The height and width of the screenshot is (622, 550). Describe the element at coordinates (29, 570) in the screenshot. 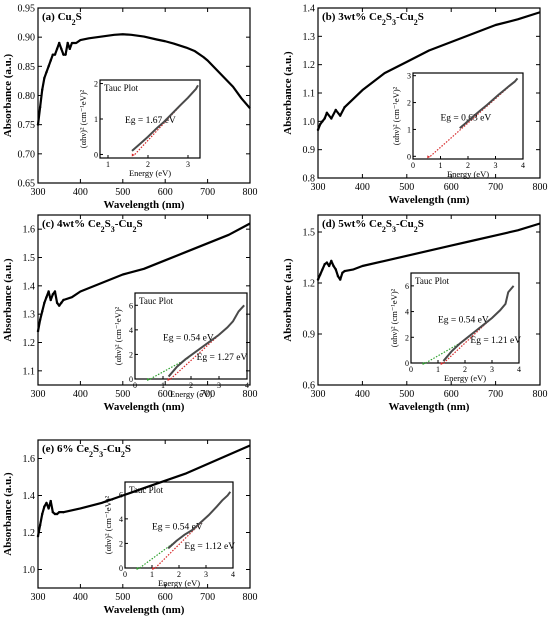

I see `y-tick-label: 1.0` at that location.